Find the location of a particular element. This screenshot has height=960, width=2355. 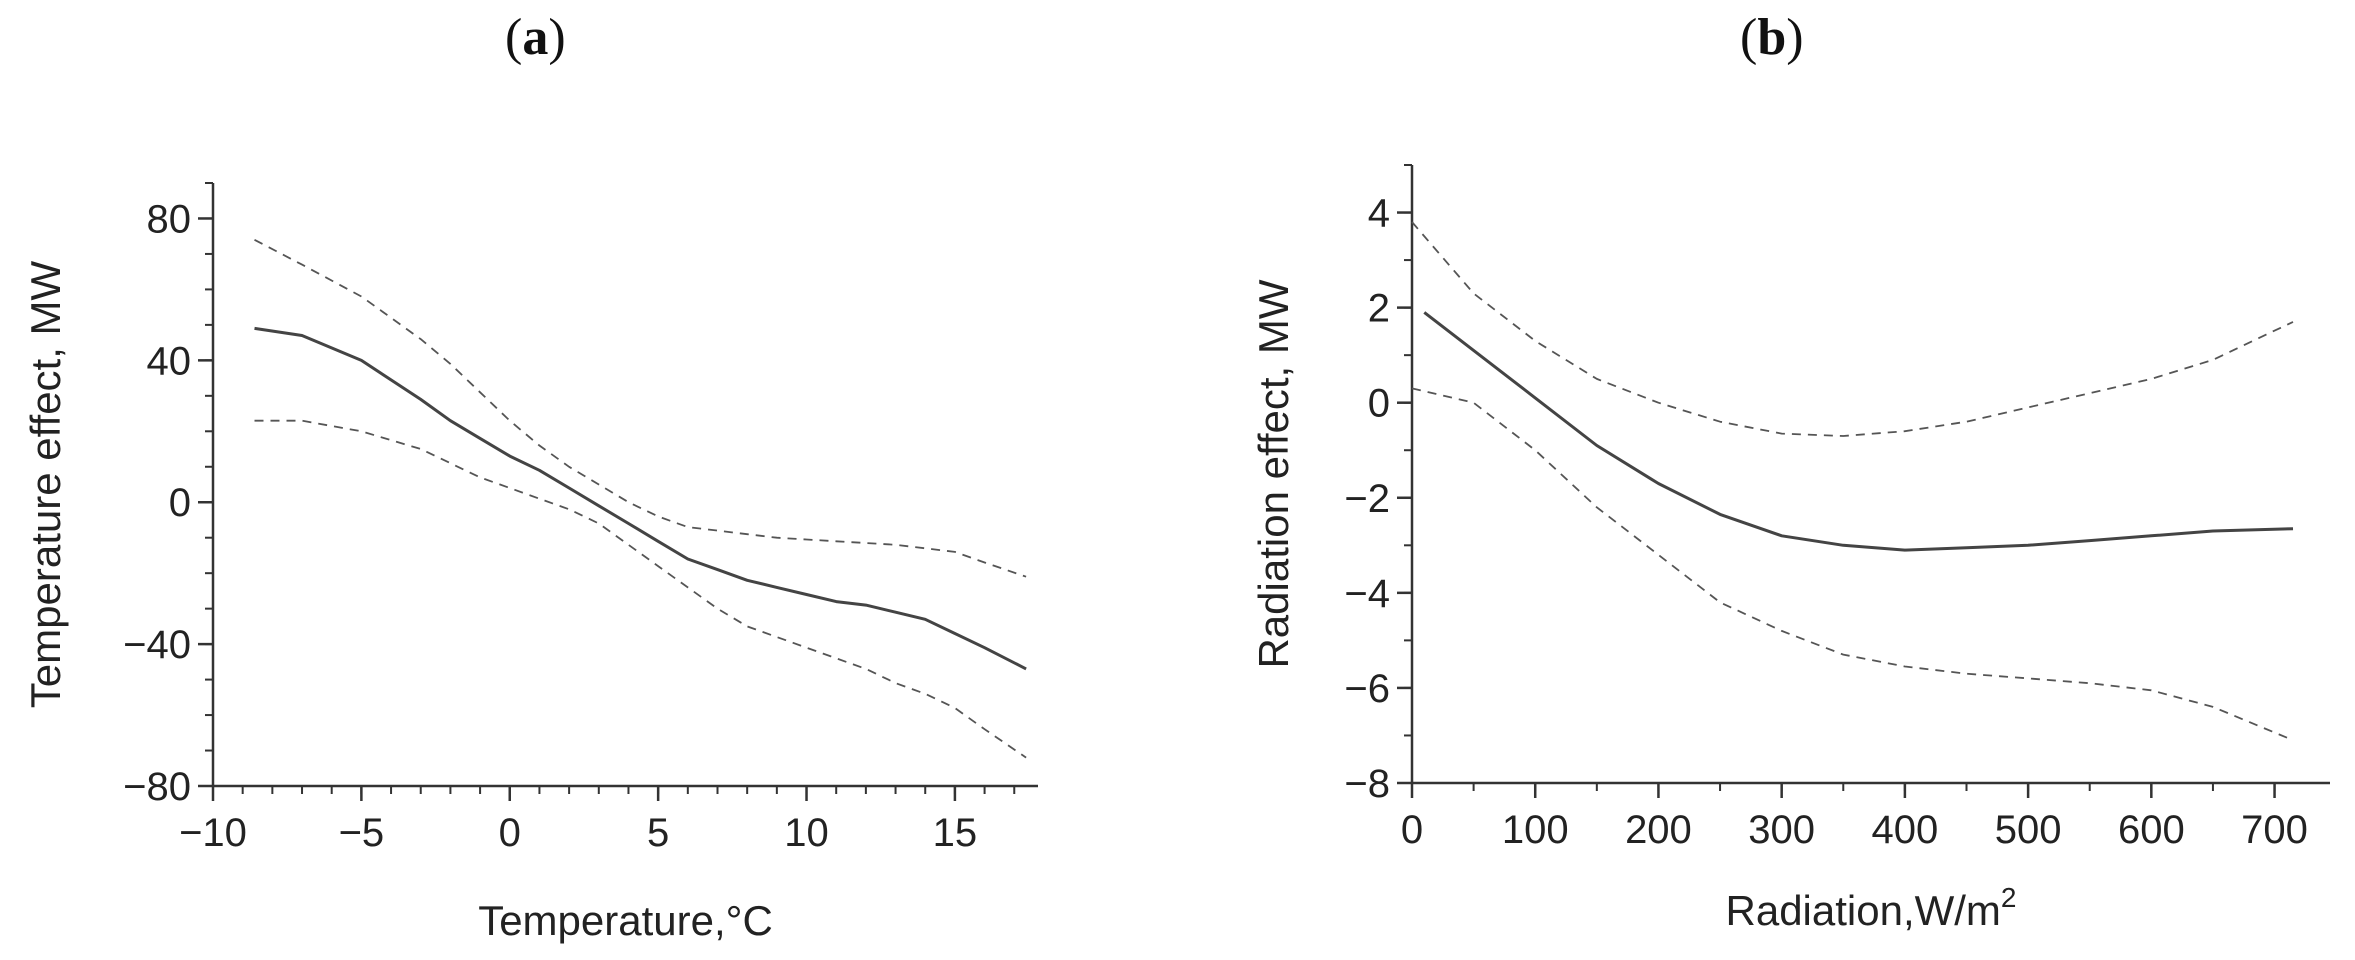

y-tick-label: −40 is located at coordinates (157, 645).